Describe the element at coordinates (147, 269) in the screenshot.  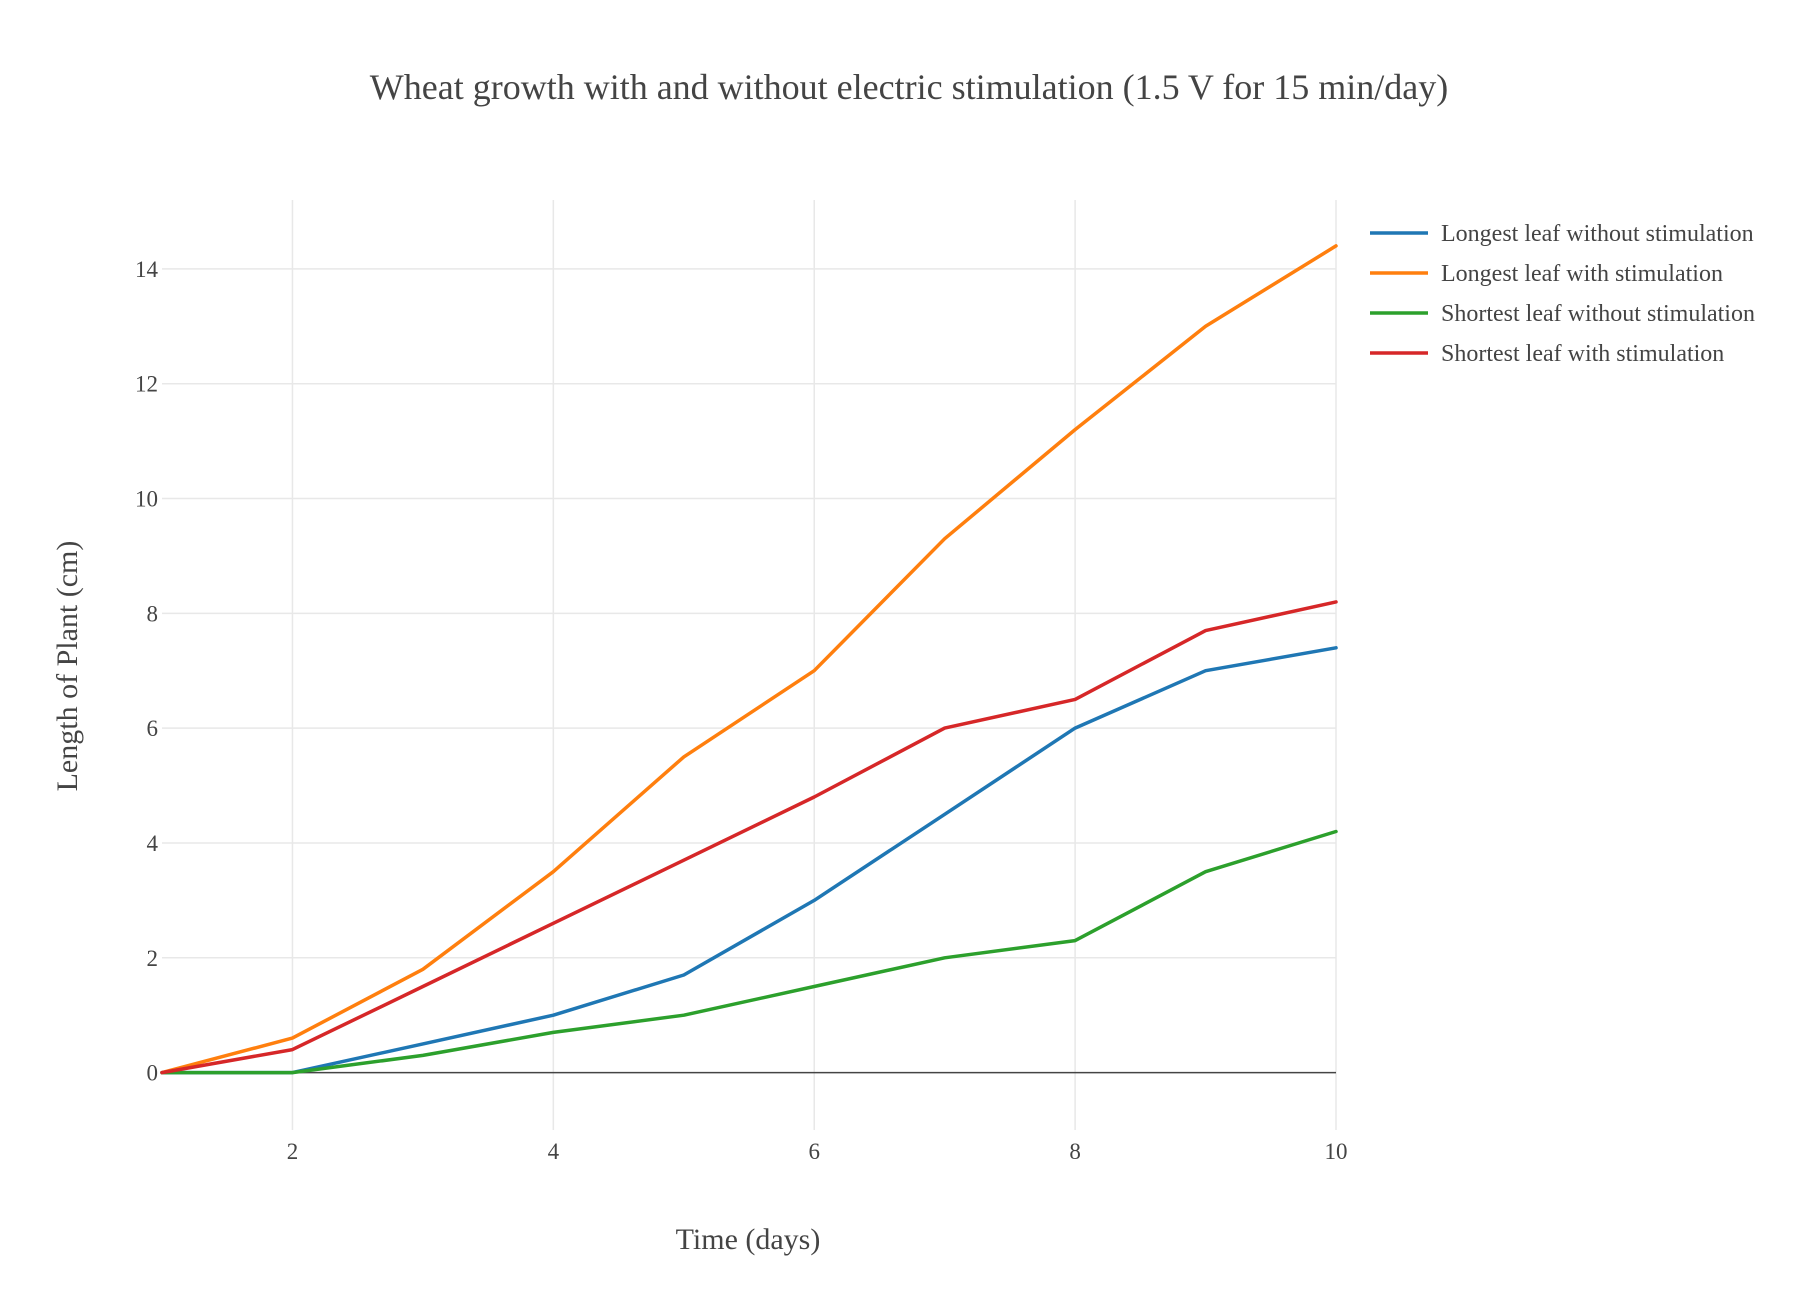
I see `y-tick-label: 14` at that location.